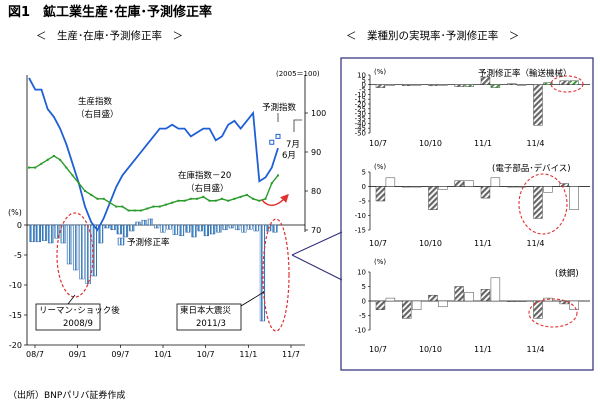 The width and height of the screenshot is (600, 407). What do you see at coordinates (380, 262) in the screenshot?
I see `steel-unit: (%)` at bounding box center [380, 262].